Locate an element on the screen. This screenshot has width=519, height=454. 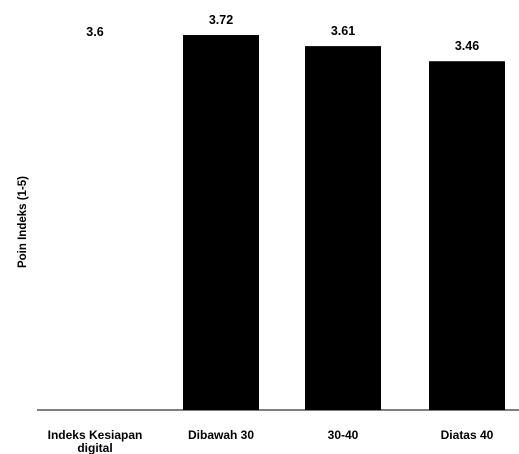
x-tick-label-3: 30-40 is located at coordinates (343, 435).